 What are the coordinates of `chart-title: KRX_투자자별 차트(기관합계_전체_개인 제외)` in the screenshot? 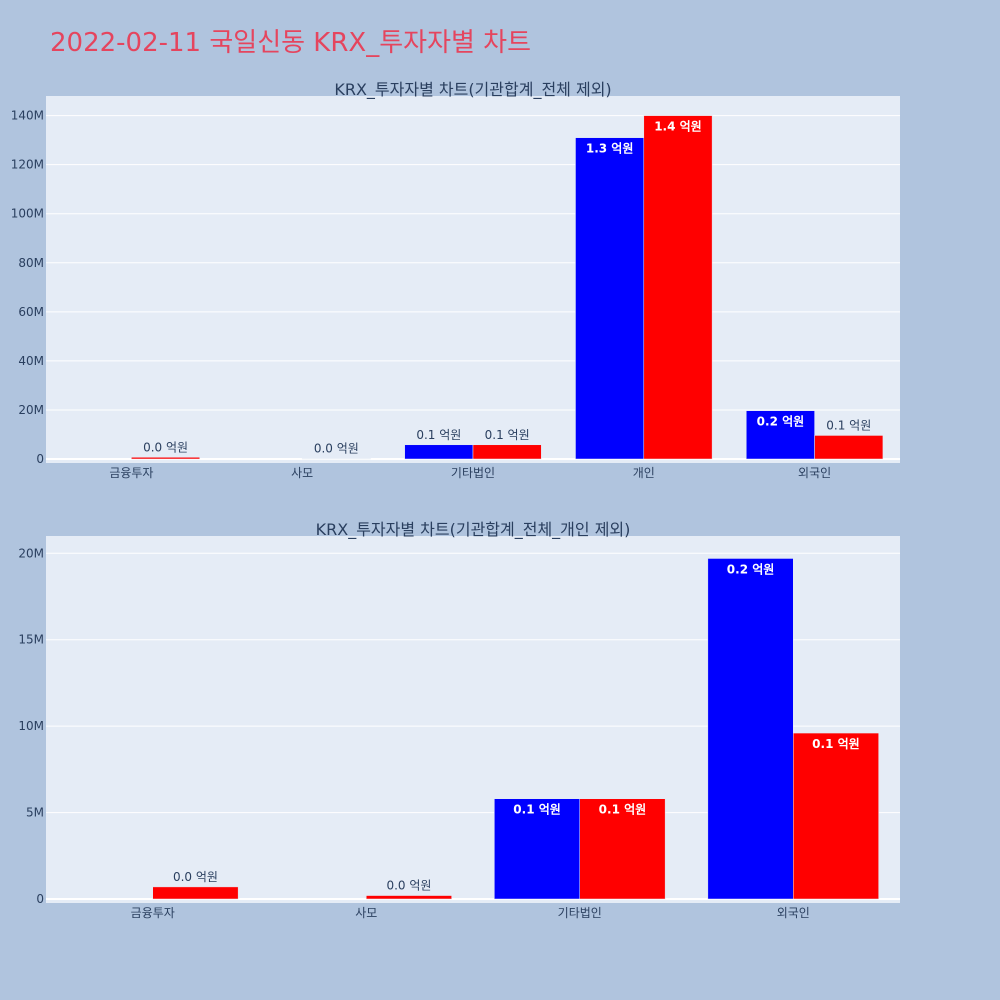 It's located at (473, 530).